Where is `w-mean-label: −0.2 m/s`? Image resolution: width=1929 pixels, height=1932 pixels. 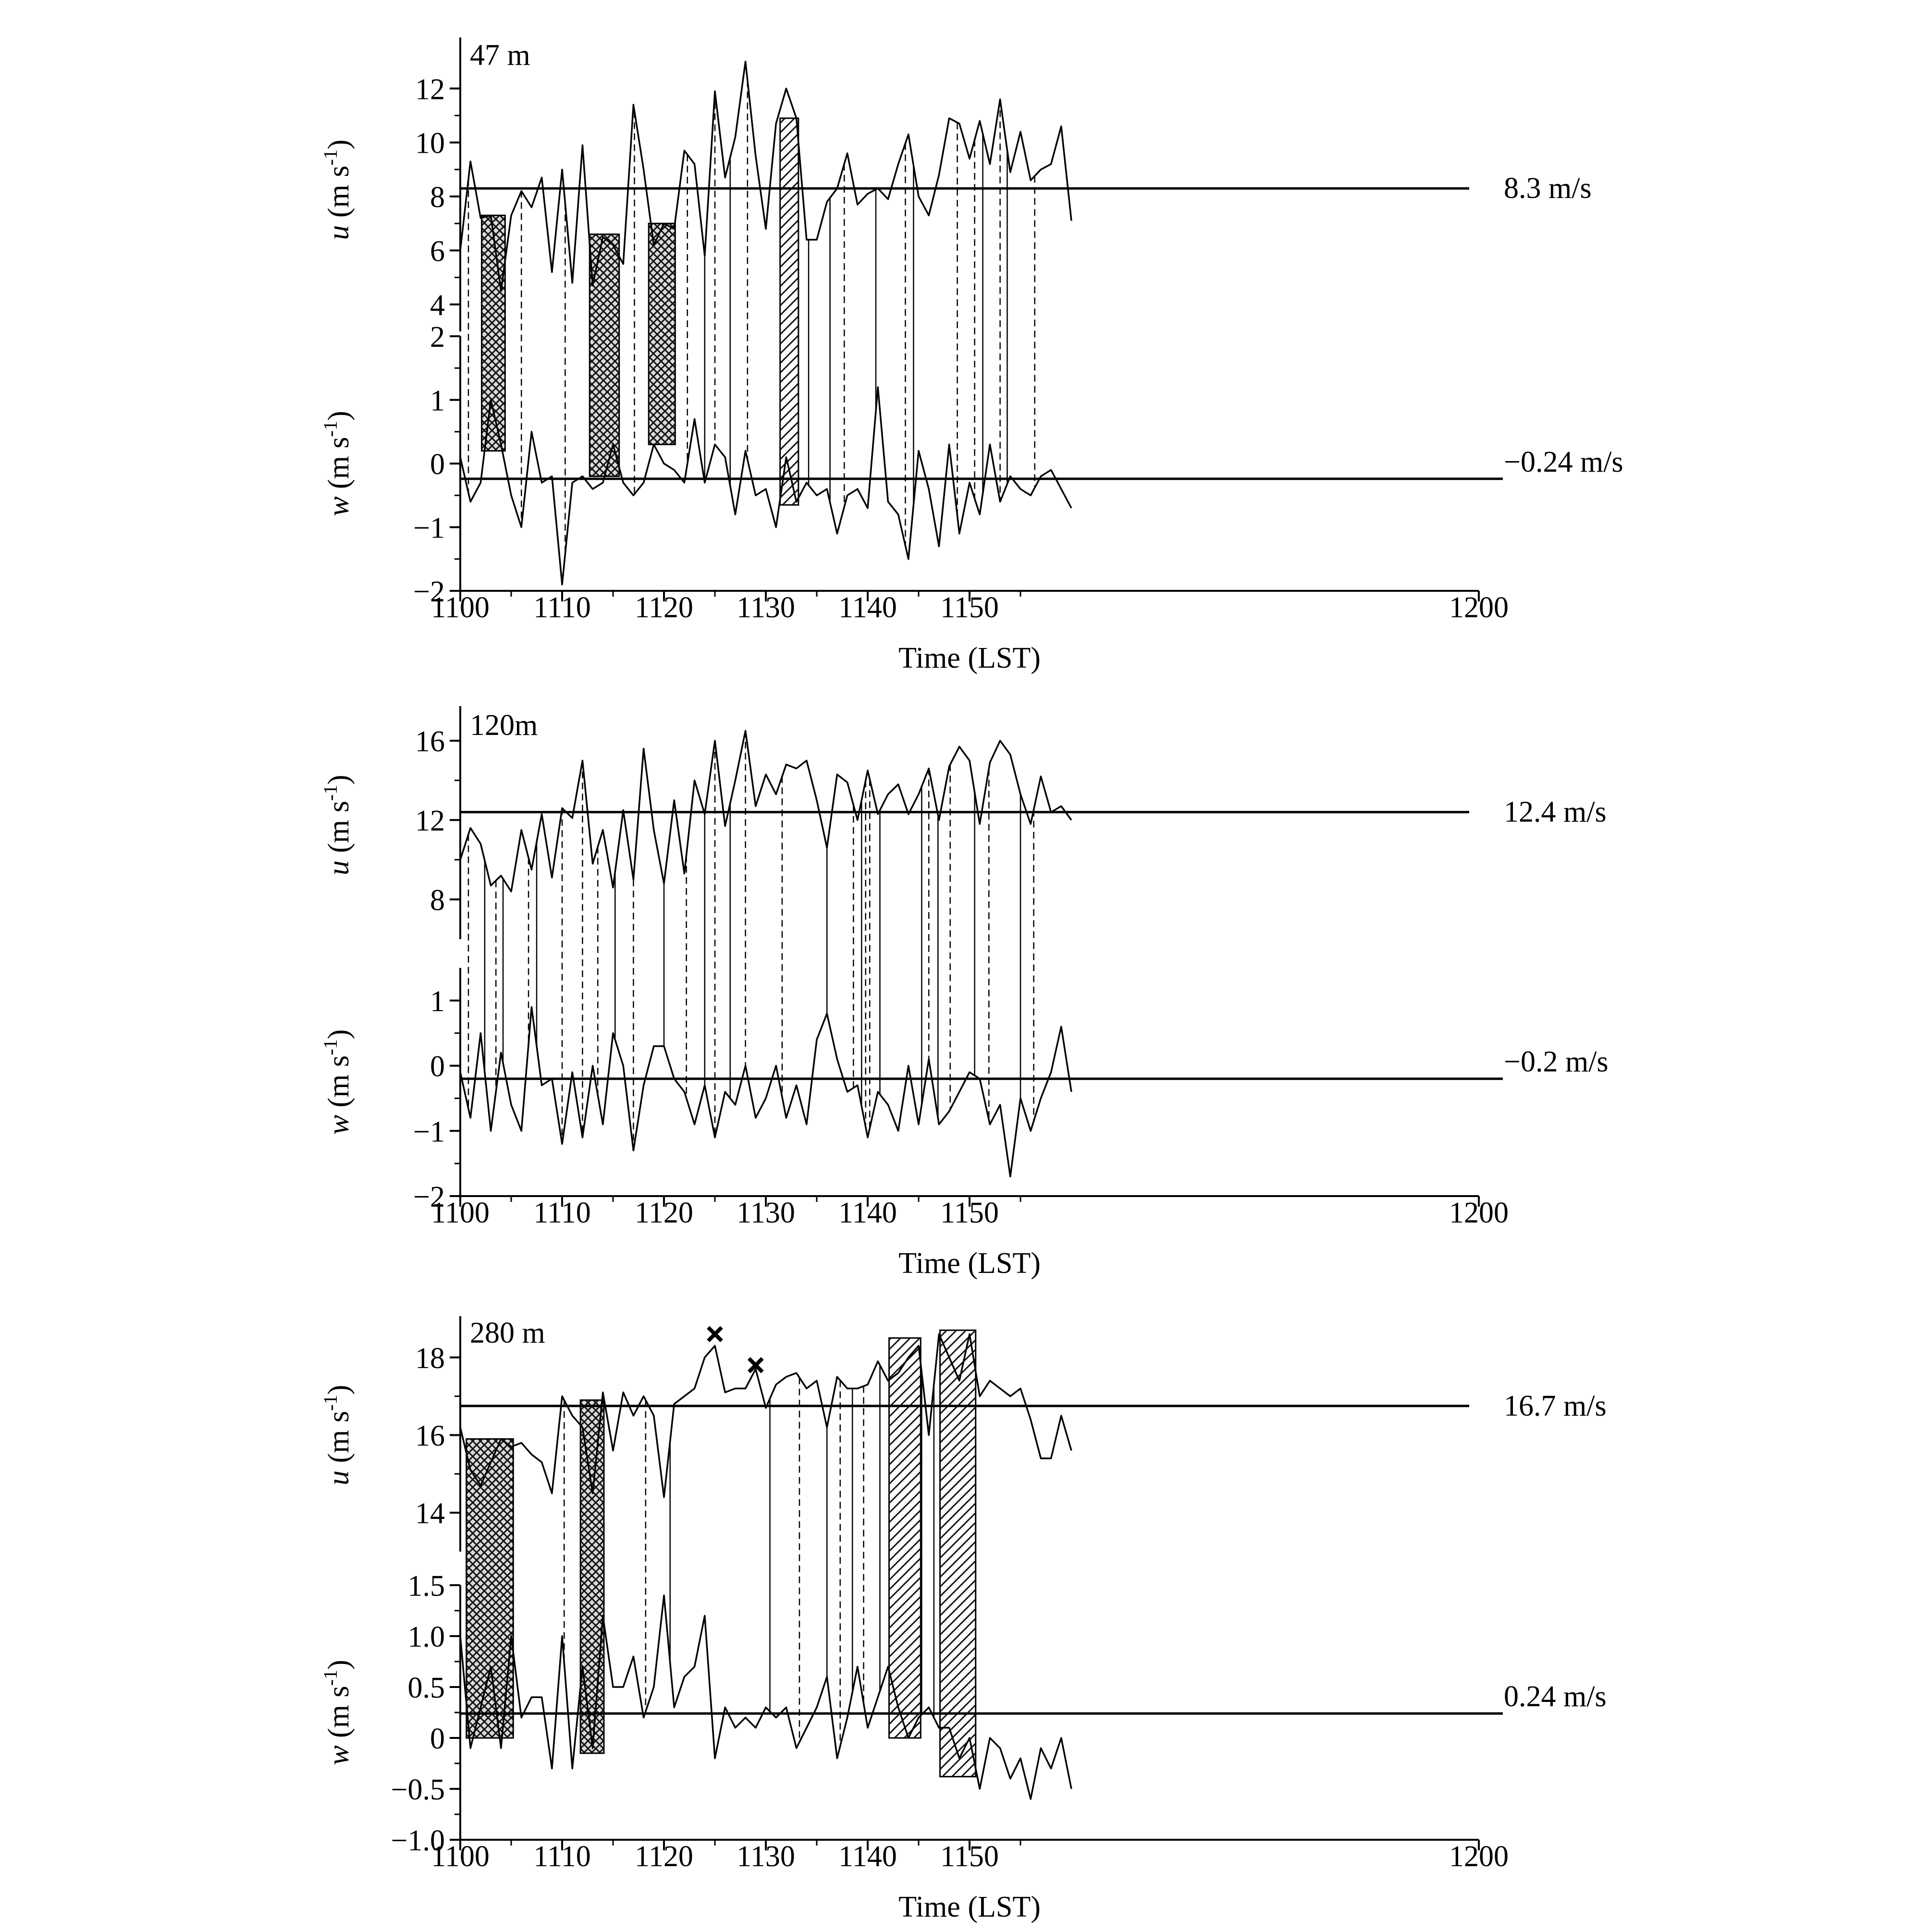
w-mean-label: −0.2 m/s is located at coordinates (1556, 1062).